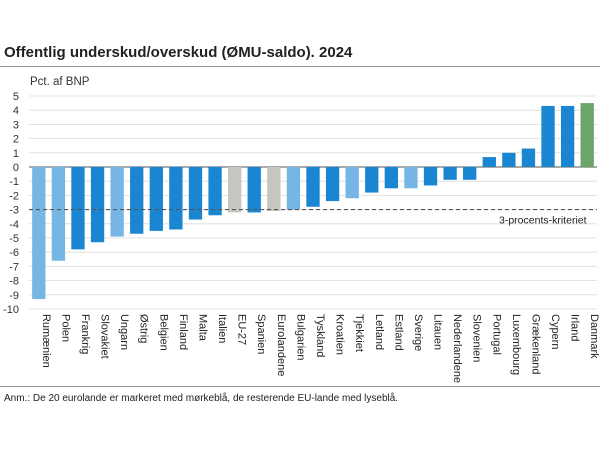  Describe the element at coordinates (14, 182) in the screenshot. I see `y-tick-label: -1` at that location.